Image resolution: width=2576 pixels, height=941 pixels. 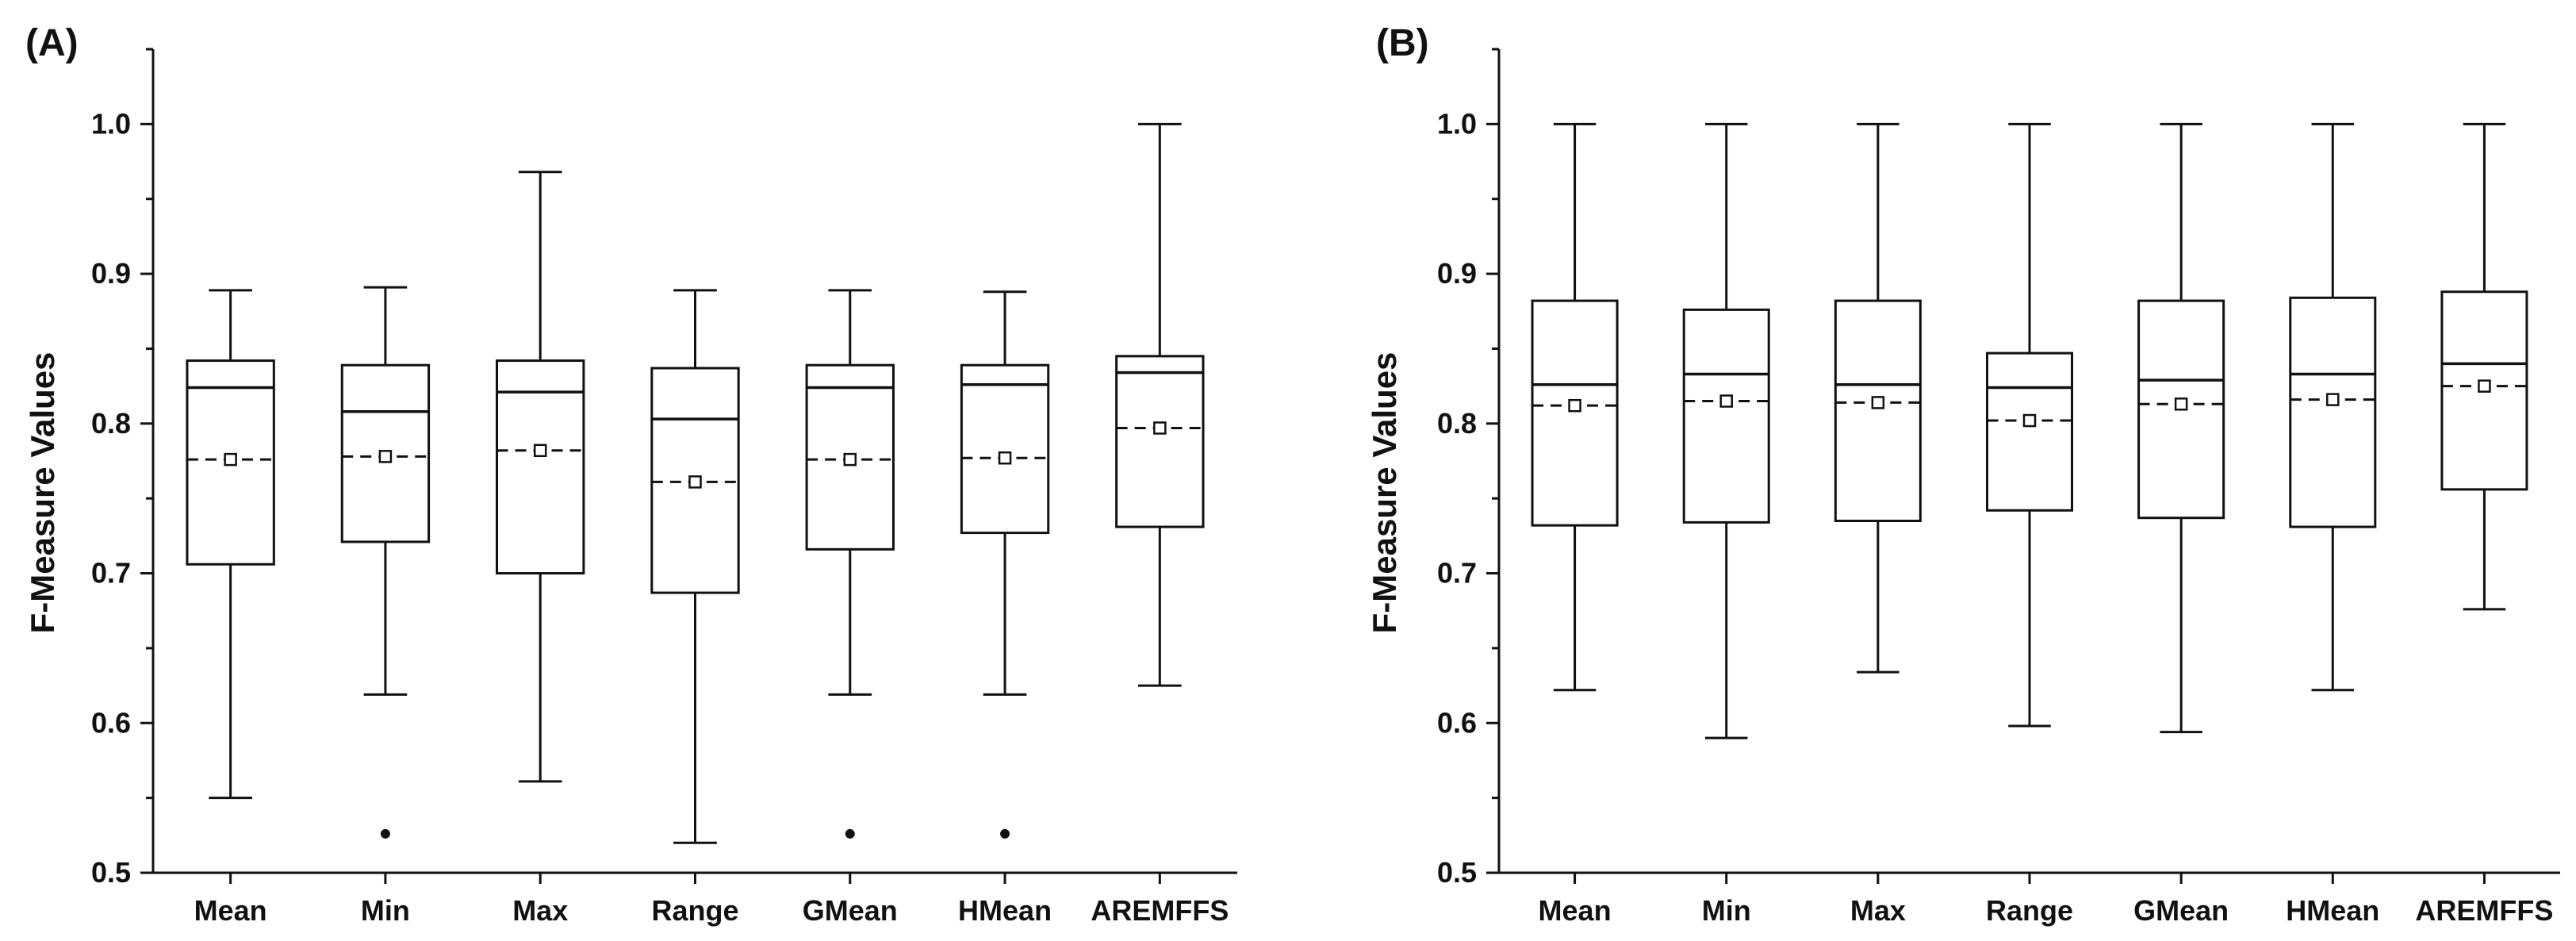 I want to click on panel-label: (B), so click(x=1403, y=43).